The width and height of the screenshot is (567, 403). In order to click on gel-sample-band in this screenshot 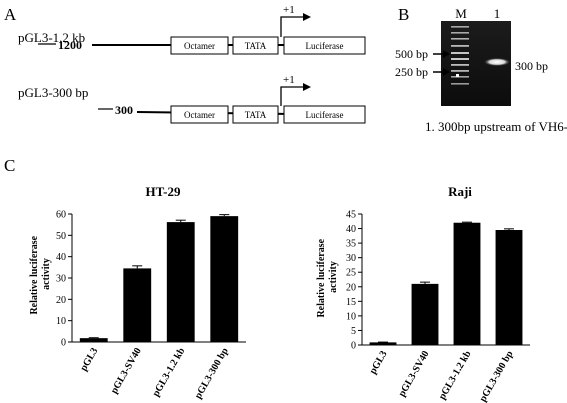, I will do `click(497, 62)`.